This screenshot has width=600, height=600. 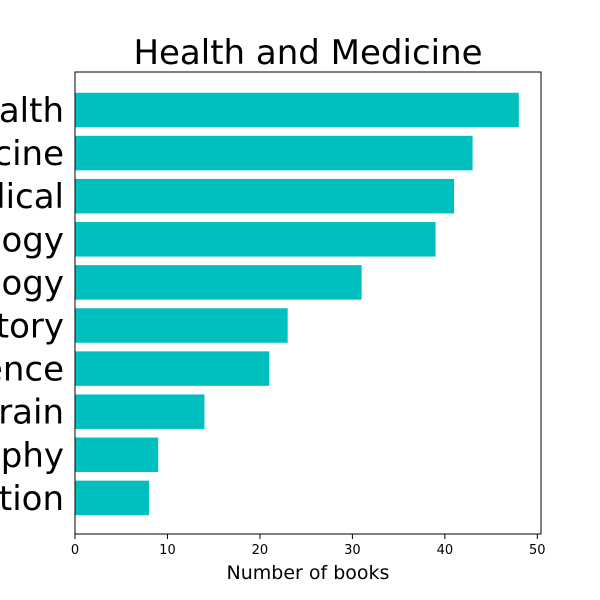 I want to click on x-tick-label-3: 30, so click(x=352, y=550).